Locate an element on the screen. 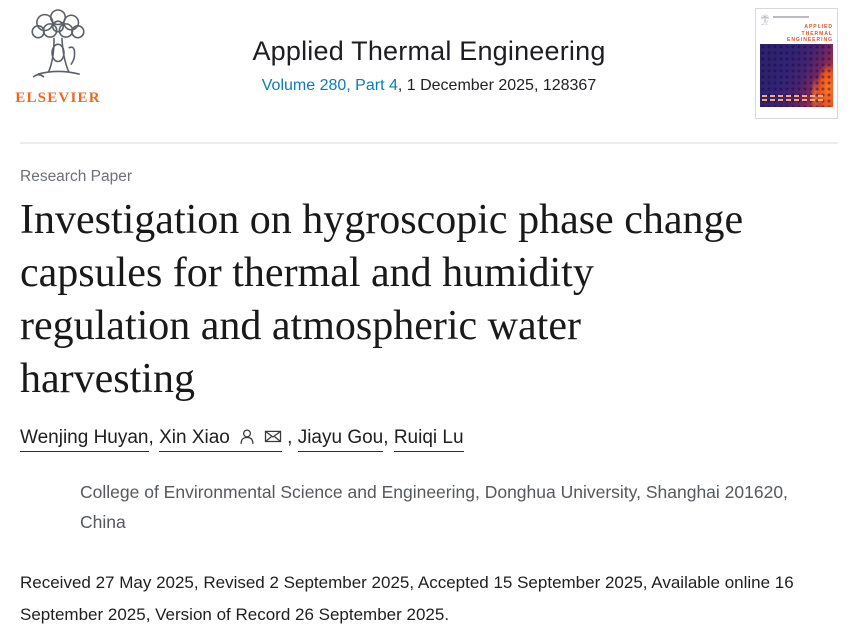  author-link-wenjing-huyan: Wenjing Huyan is located at coordinates (84, 439).